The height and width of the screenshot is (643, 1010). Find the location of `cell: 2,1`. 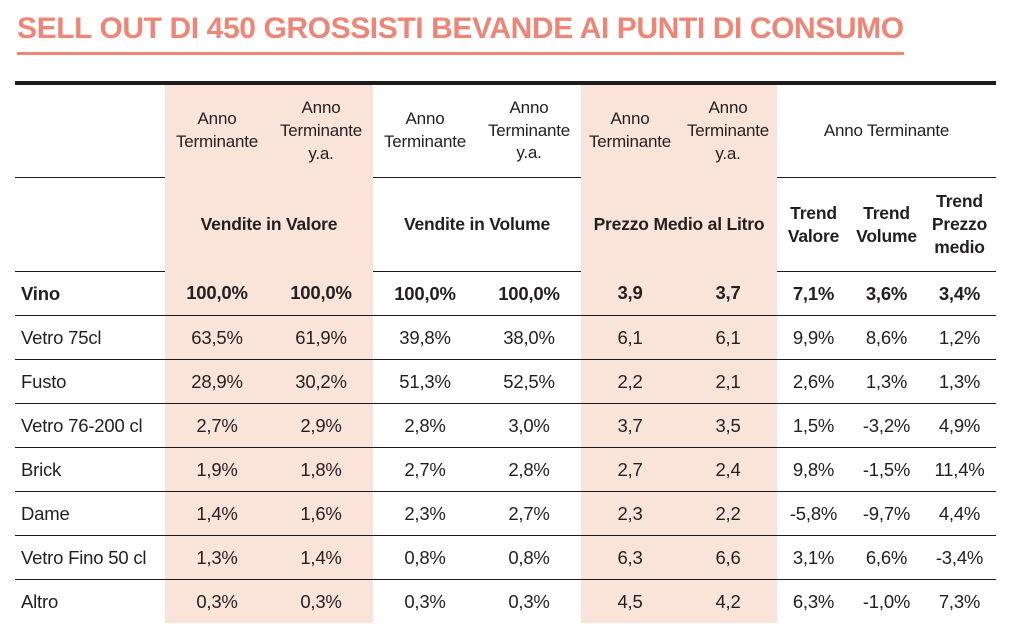

cell: 2,1 is located at coordinates (728, 381).